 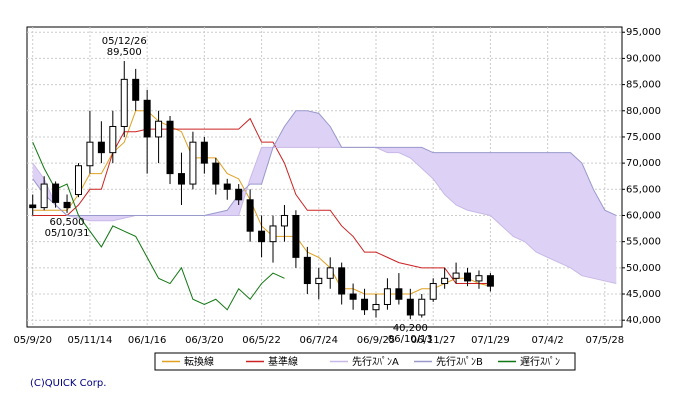 What do you see at coordinates (643, 320) in the screenshot?
I see `y-tick-label: 40,000` at bounding box center [643, 320].